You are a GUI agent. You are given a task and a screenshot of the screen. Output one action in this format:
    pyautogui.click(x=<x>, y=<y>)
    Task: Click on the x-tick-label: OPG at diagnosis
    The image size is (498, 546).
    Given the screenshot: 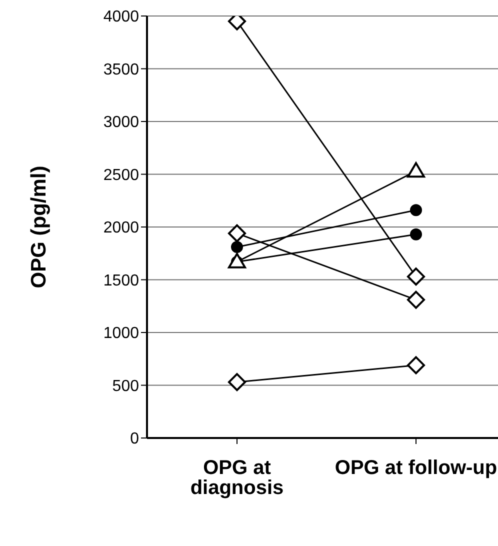 What is the action you would take?
    pyautogui.click(x=237, y=478)
    